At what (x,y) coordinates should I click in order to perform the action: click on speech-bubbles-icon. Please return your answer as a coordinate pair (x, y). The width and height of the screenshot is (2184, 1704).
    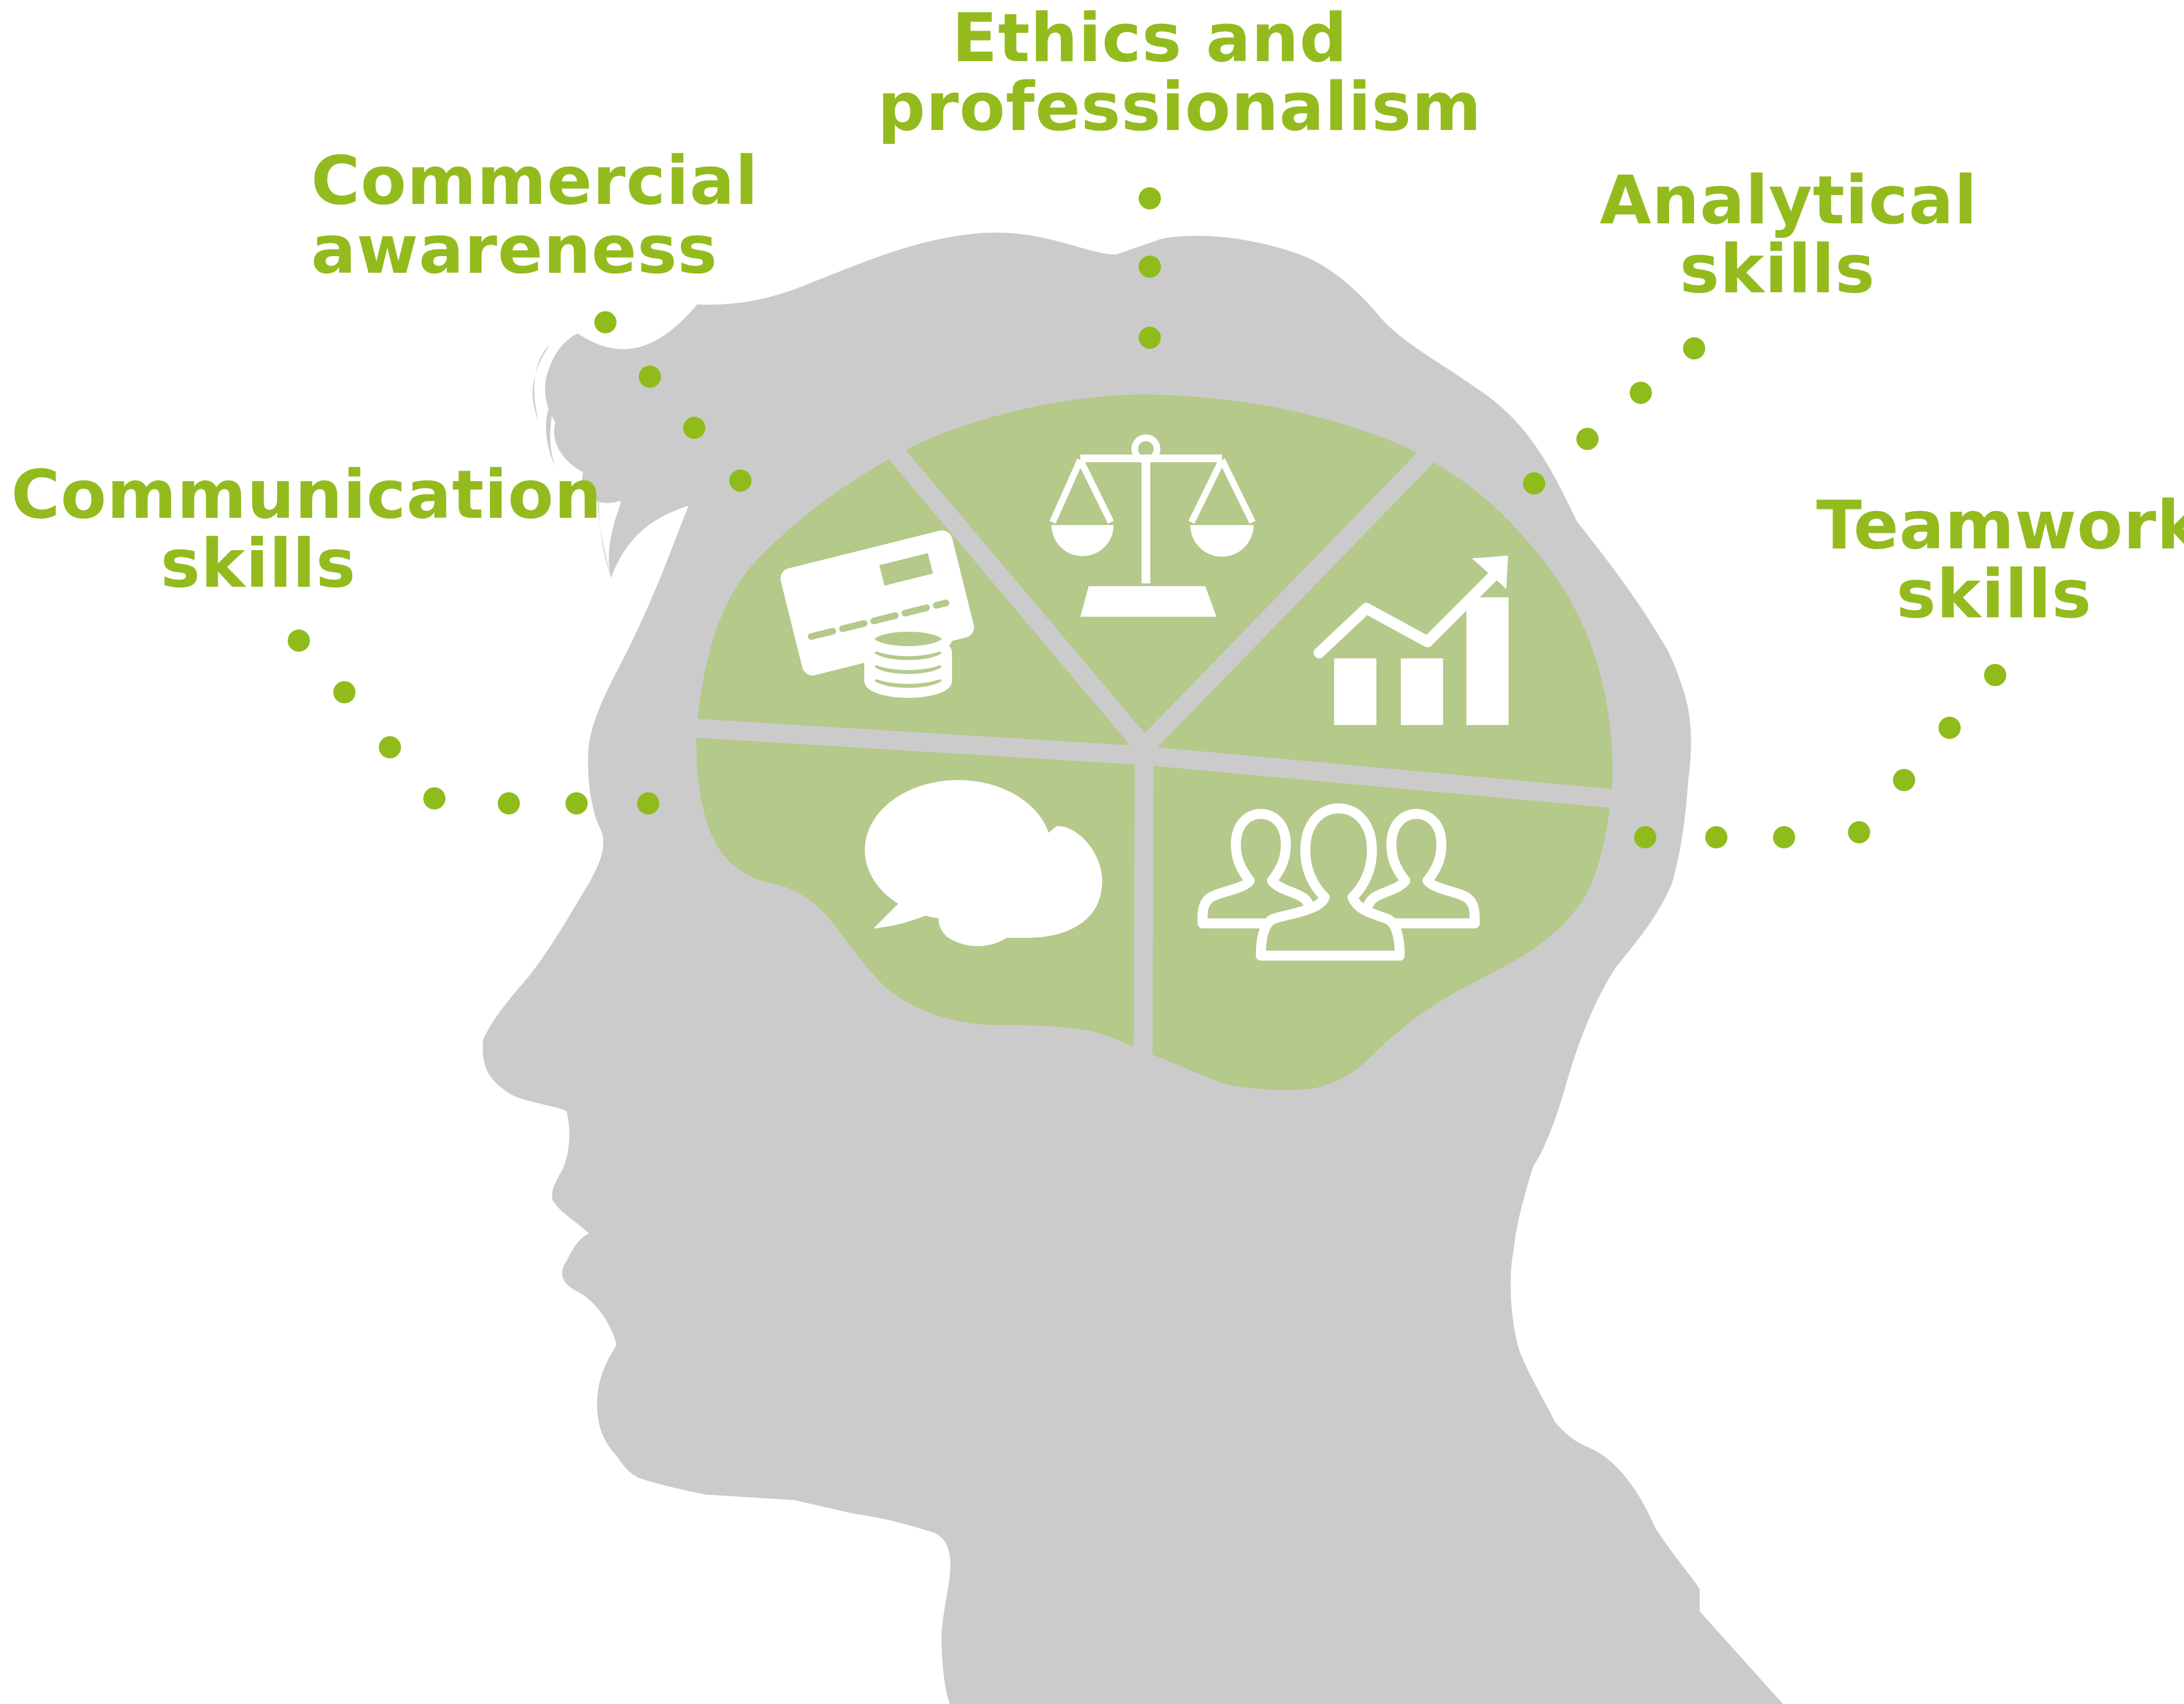
    Looking at the image, I should click on (984, 863).